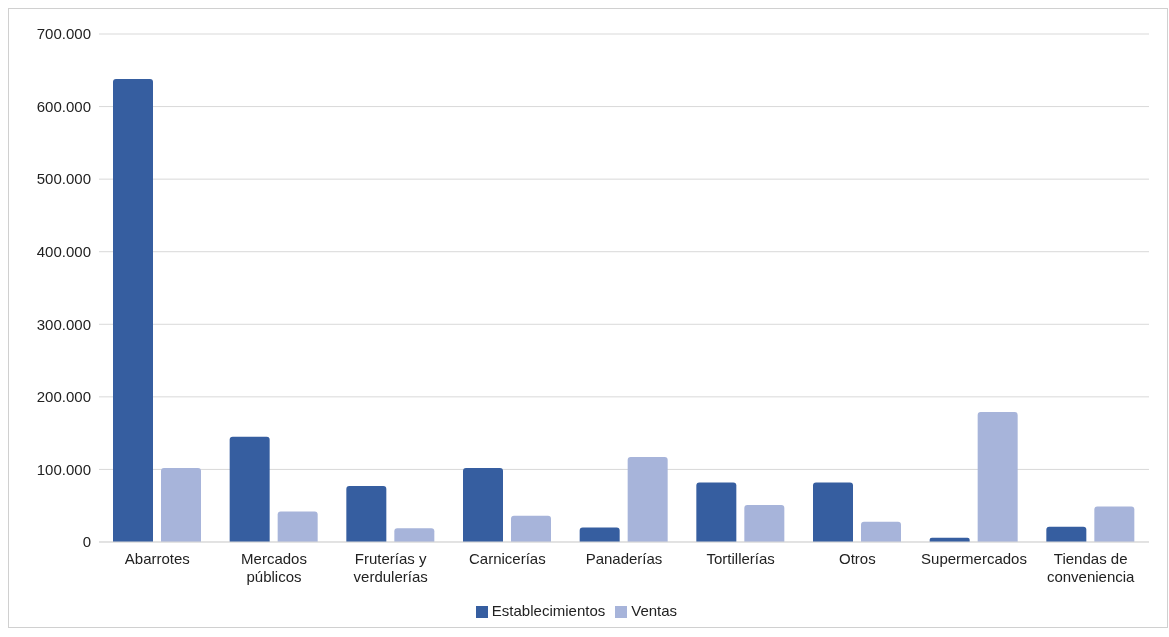 The height and width of the screenshot is (637, 1169). I want to click on legend-label: Establecimientos, so click(548, 610).